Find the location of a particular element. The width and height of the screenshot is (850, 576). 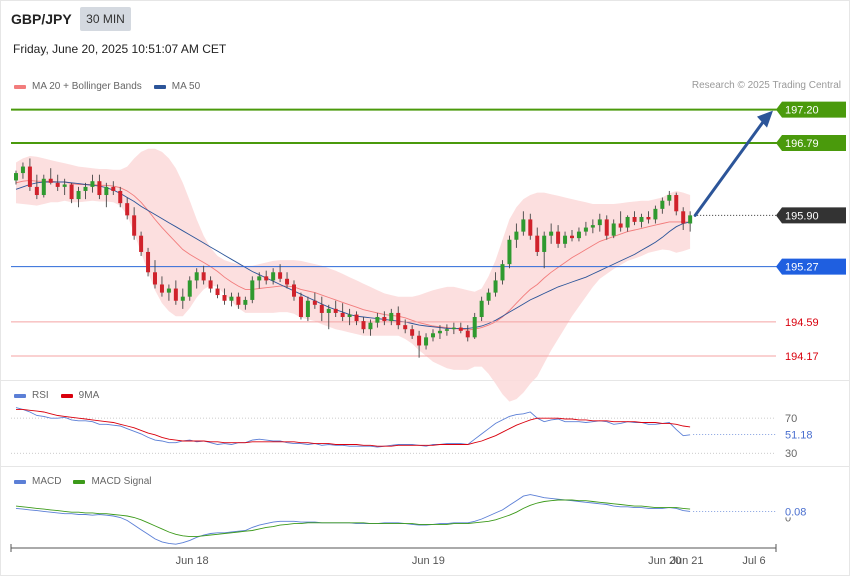

rsi-line is located at coordinates (353, 427).